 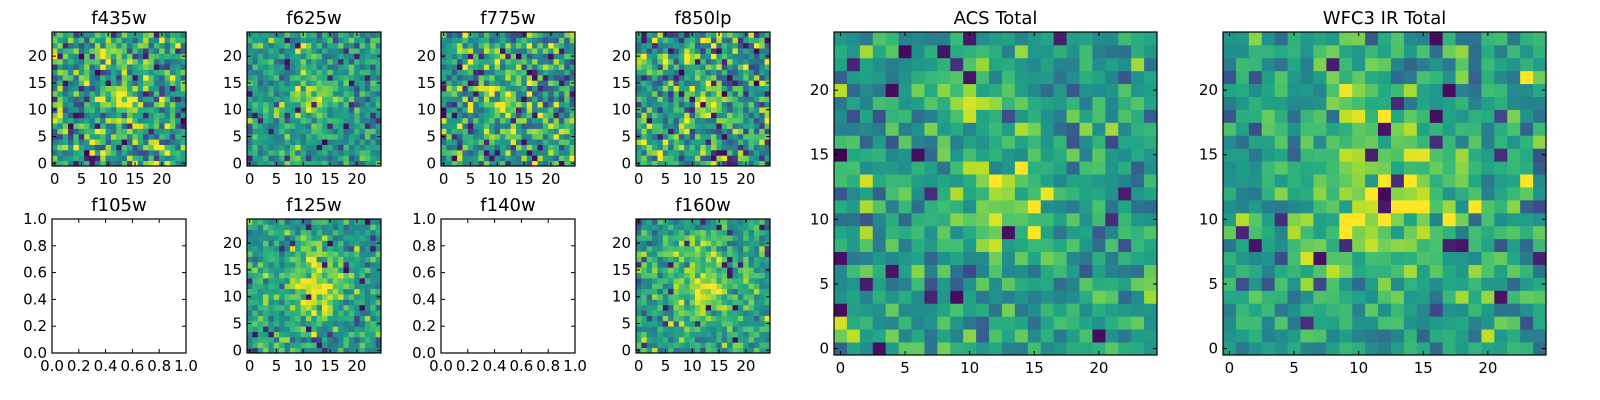 What do you see at coordinates (524, 179) in the screenshot?
I see `x-tick-label: 15` at bounding box center [524, 179].